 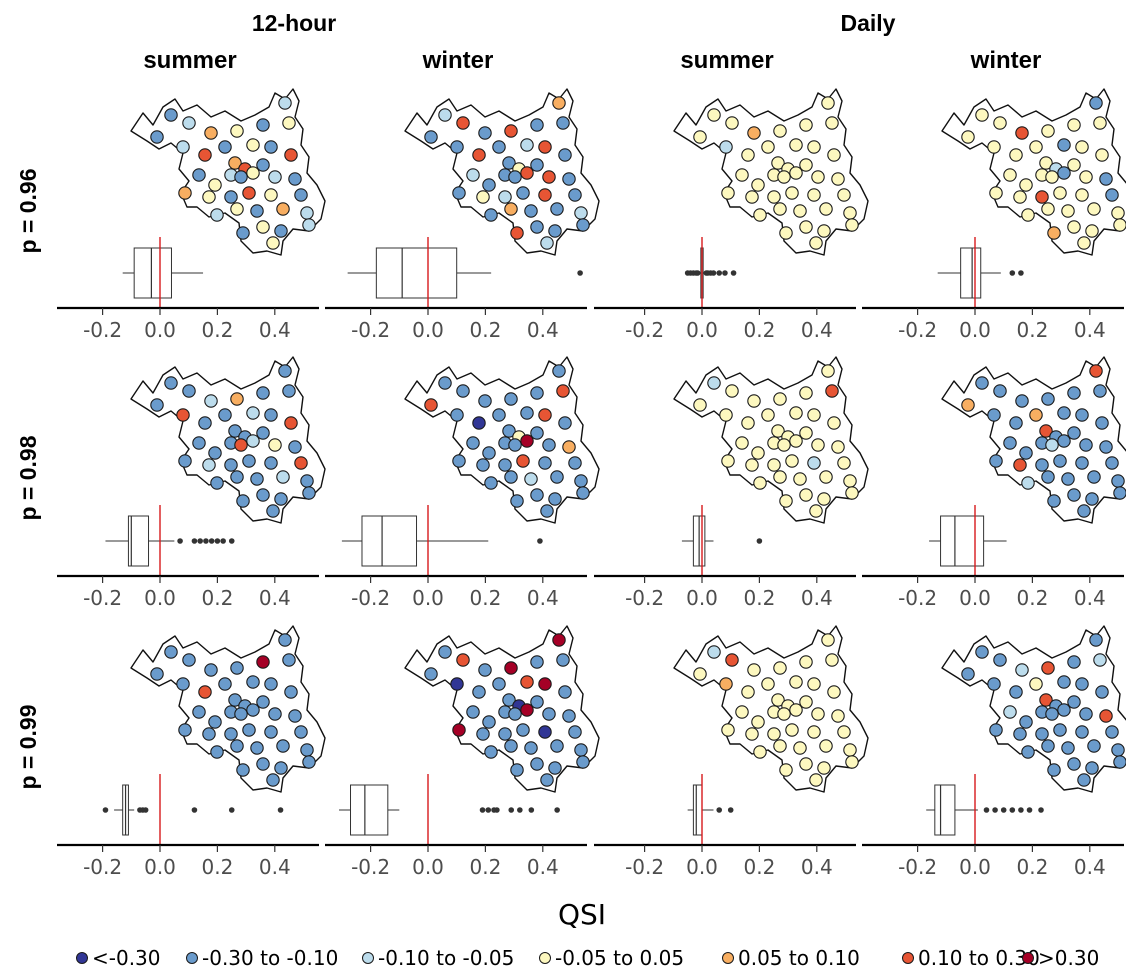 What do you see at coordinates (446, 958) in the screenshot?
I see `legend-label: -0.10 to -0.05` at bounding box center [446, 958].